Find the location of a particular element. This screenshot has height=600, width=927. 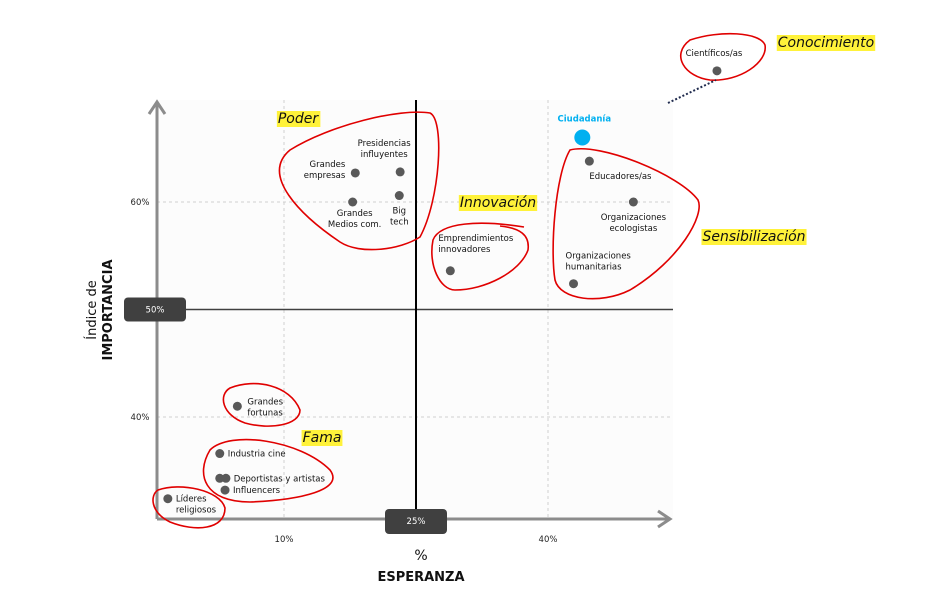

x-axis-label: ESPERANZA is located at coordinates (420, 577).